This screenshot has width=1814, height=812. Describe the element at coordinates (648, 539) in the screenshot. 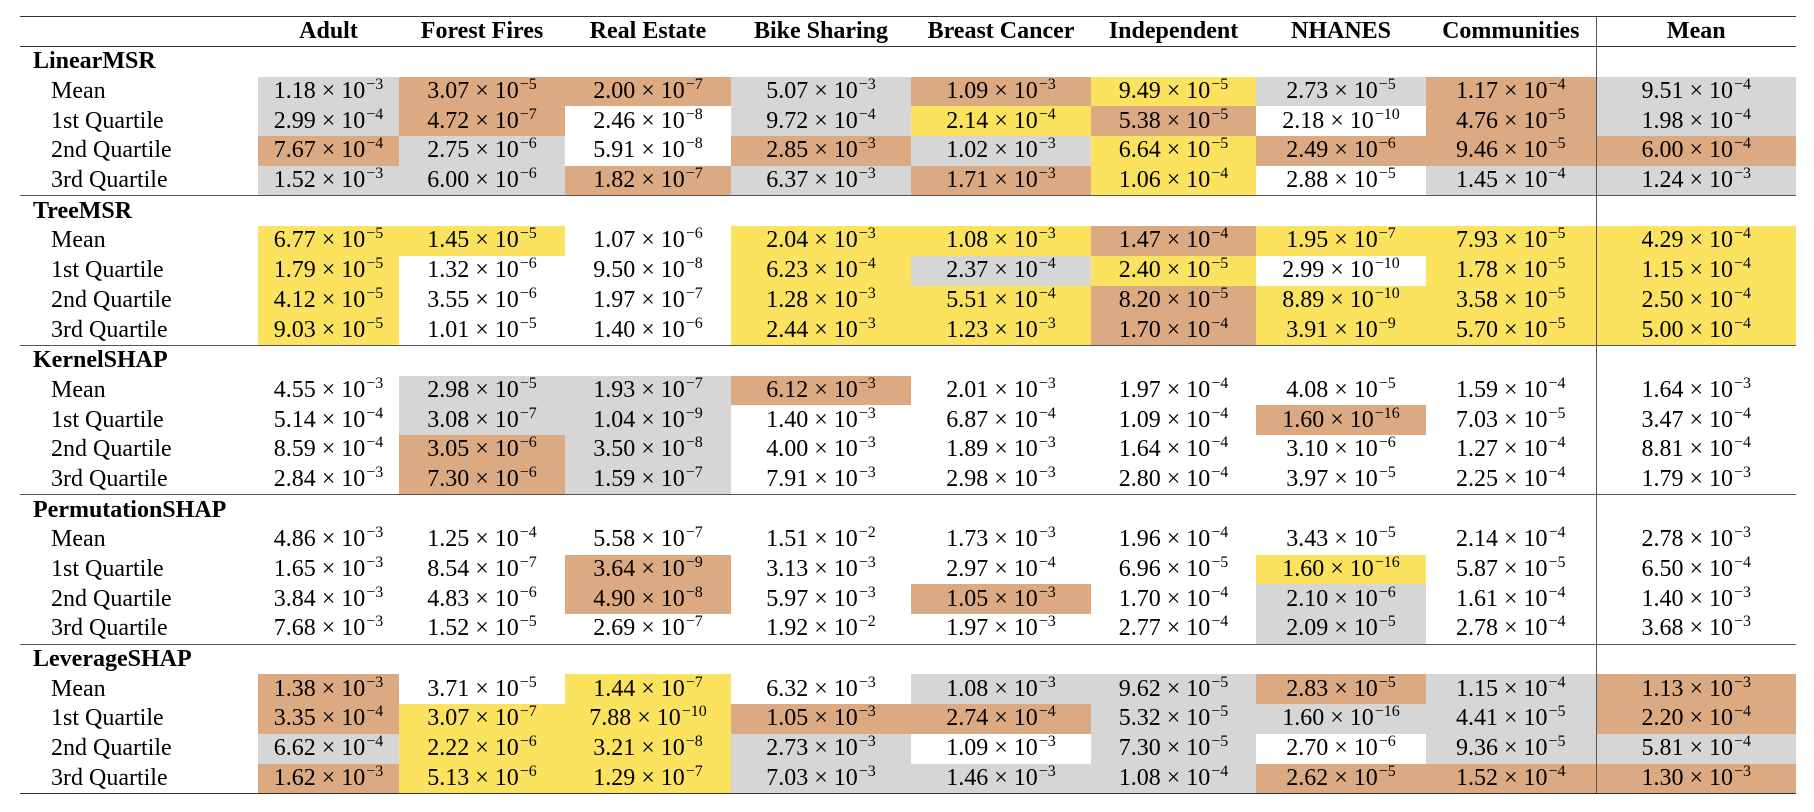

I see `value-cell: 5.58 × 10−7` at that location.